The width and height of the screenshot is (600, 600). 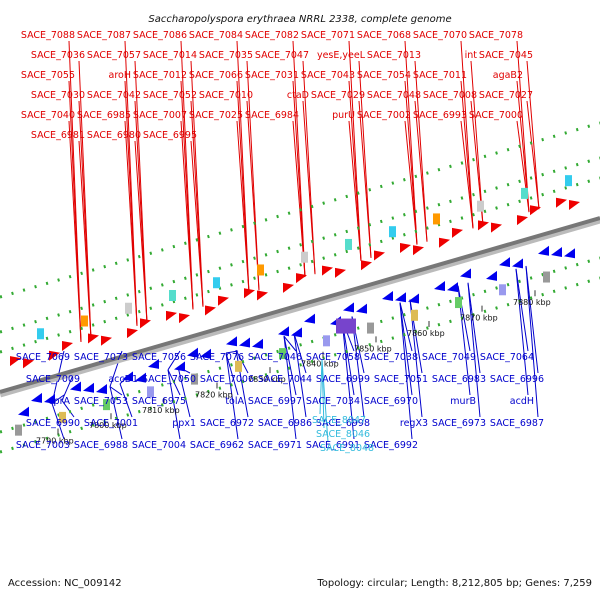 What do you see at coordinates (114, 95) in the screenshot?
I see `top-gene-label: SACE_7042` at bounding box center [114, 95].